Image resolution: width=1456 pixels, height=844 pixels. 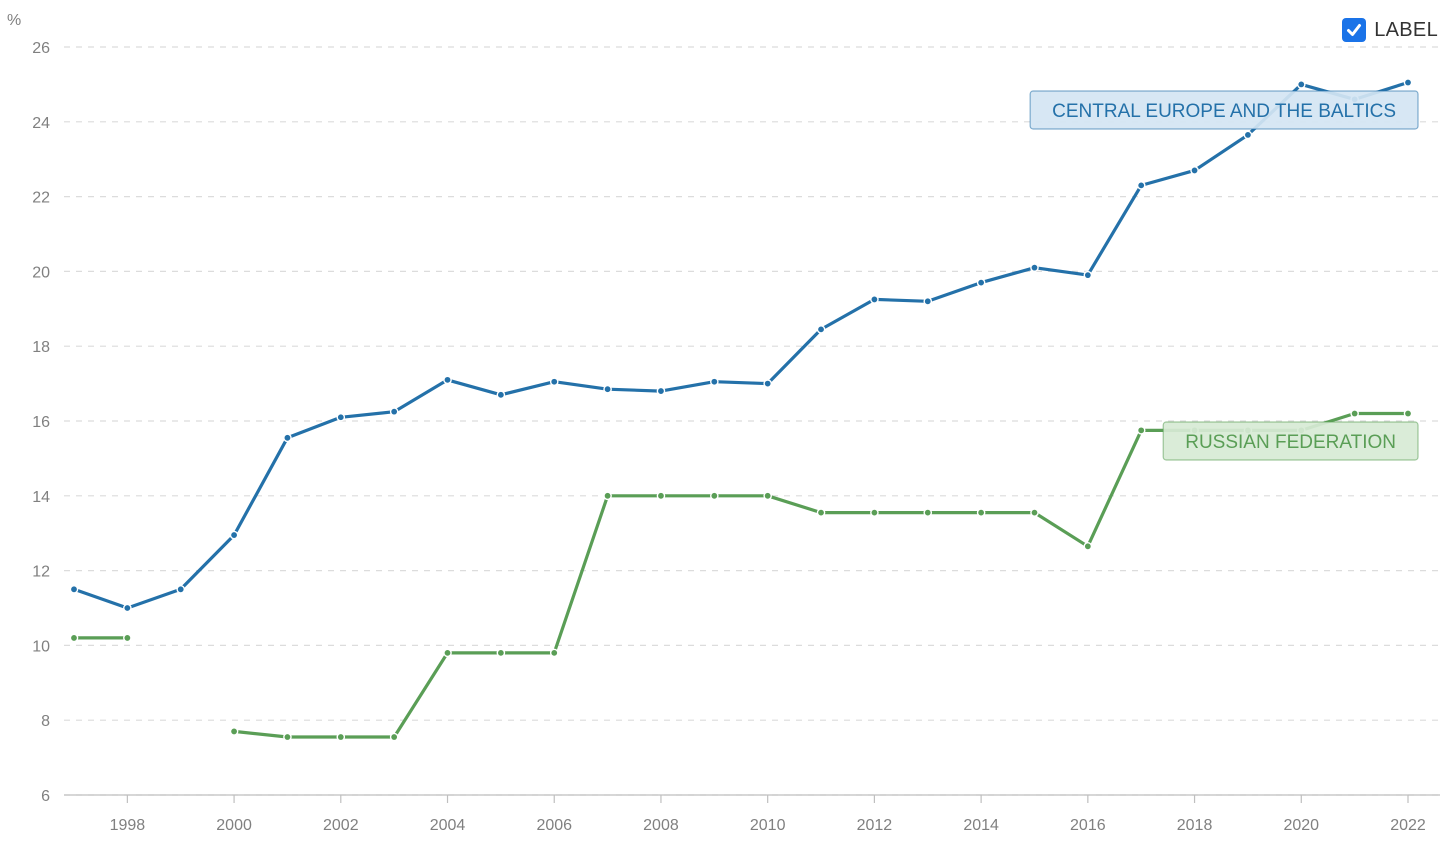 I want to click on label-toggle: LABEL, so click(x=1390, y=30).